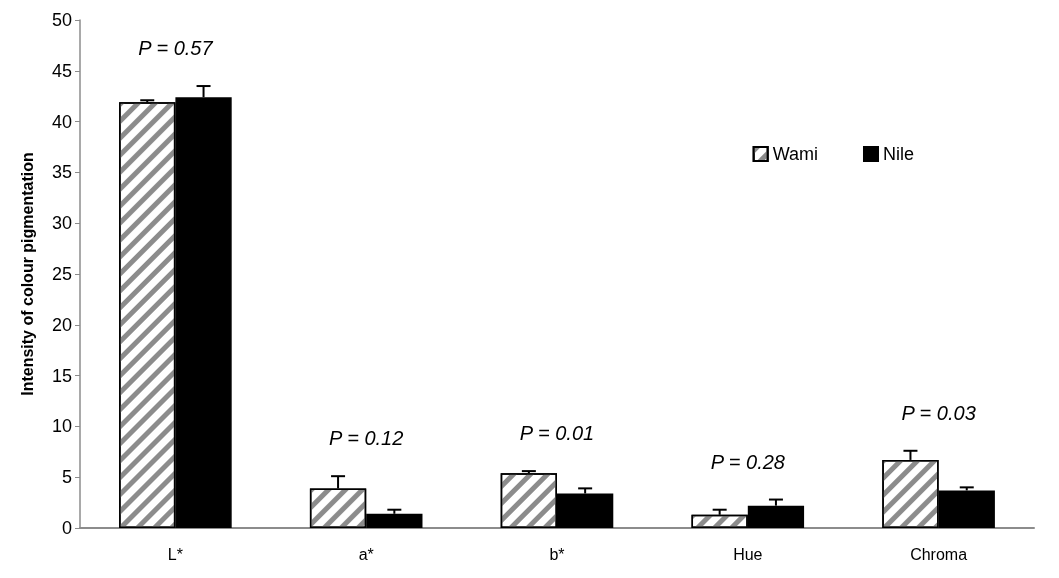 The width and height of the screenshot is (1059, 578). What do you see at coordinates (61, 274) in the screenshot?
I see `y-tick-label: 25` at bounding box center [61, 274].